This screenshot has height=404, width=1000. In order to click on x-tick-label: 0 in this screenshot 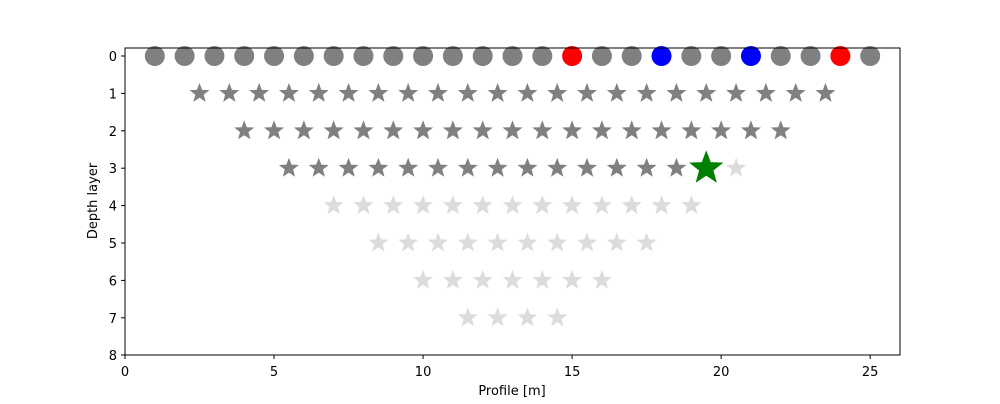, I will do `click(125, 372)`.